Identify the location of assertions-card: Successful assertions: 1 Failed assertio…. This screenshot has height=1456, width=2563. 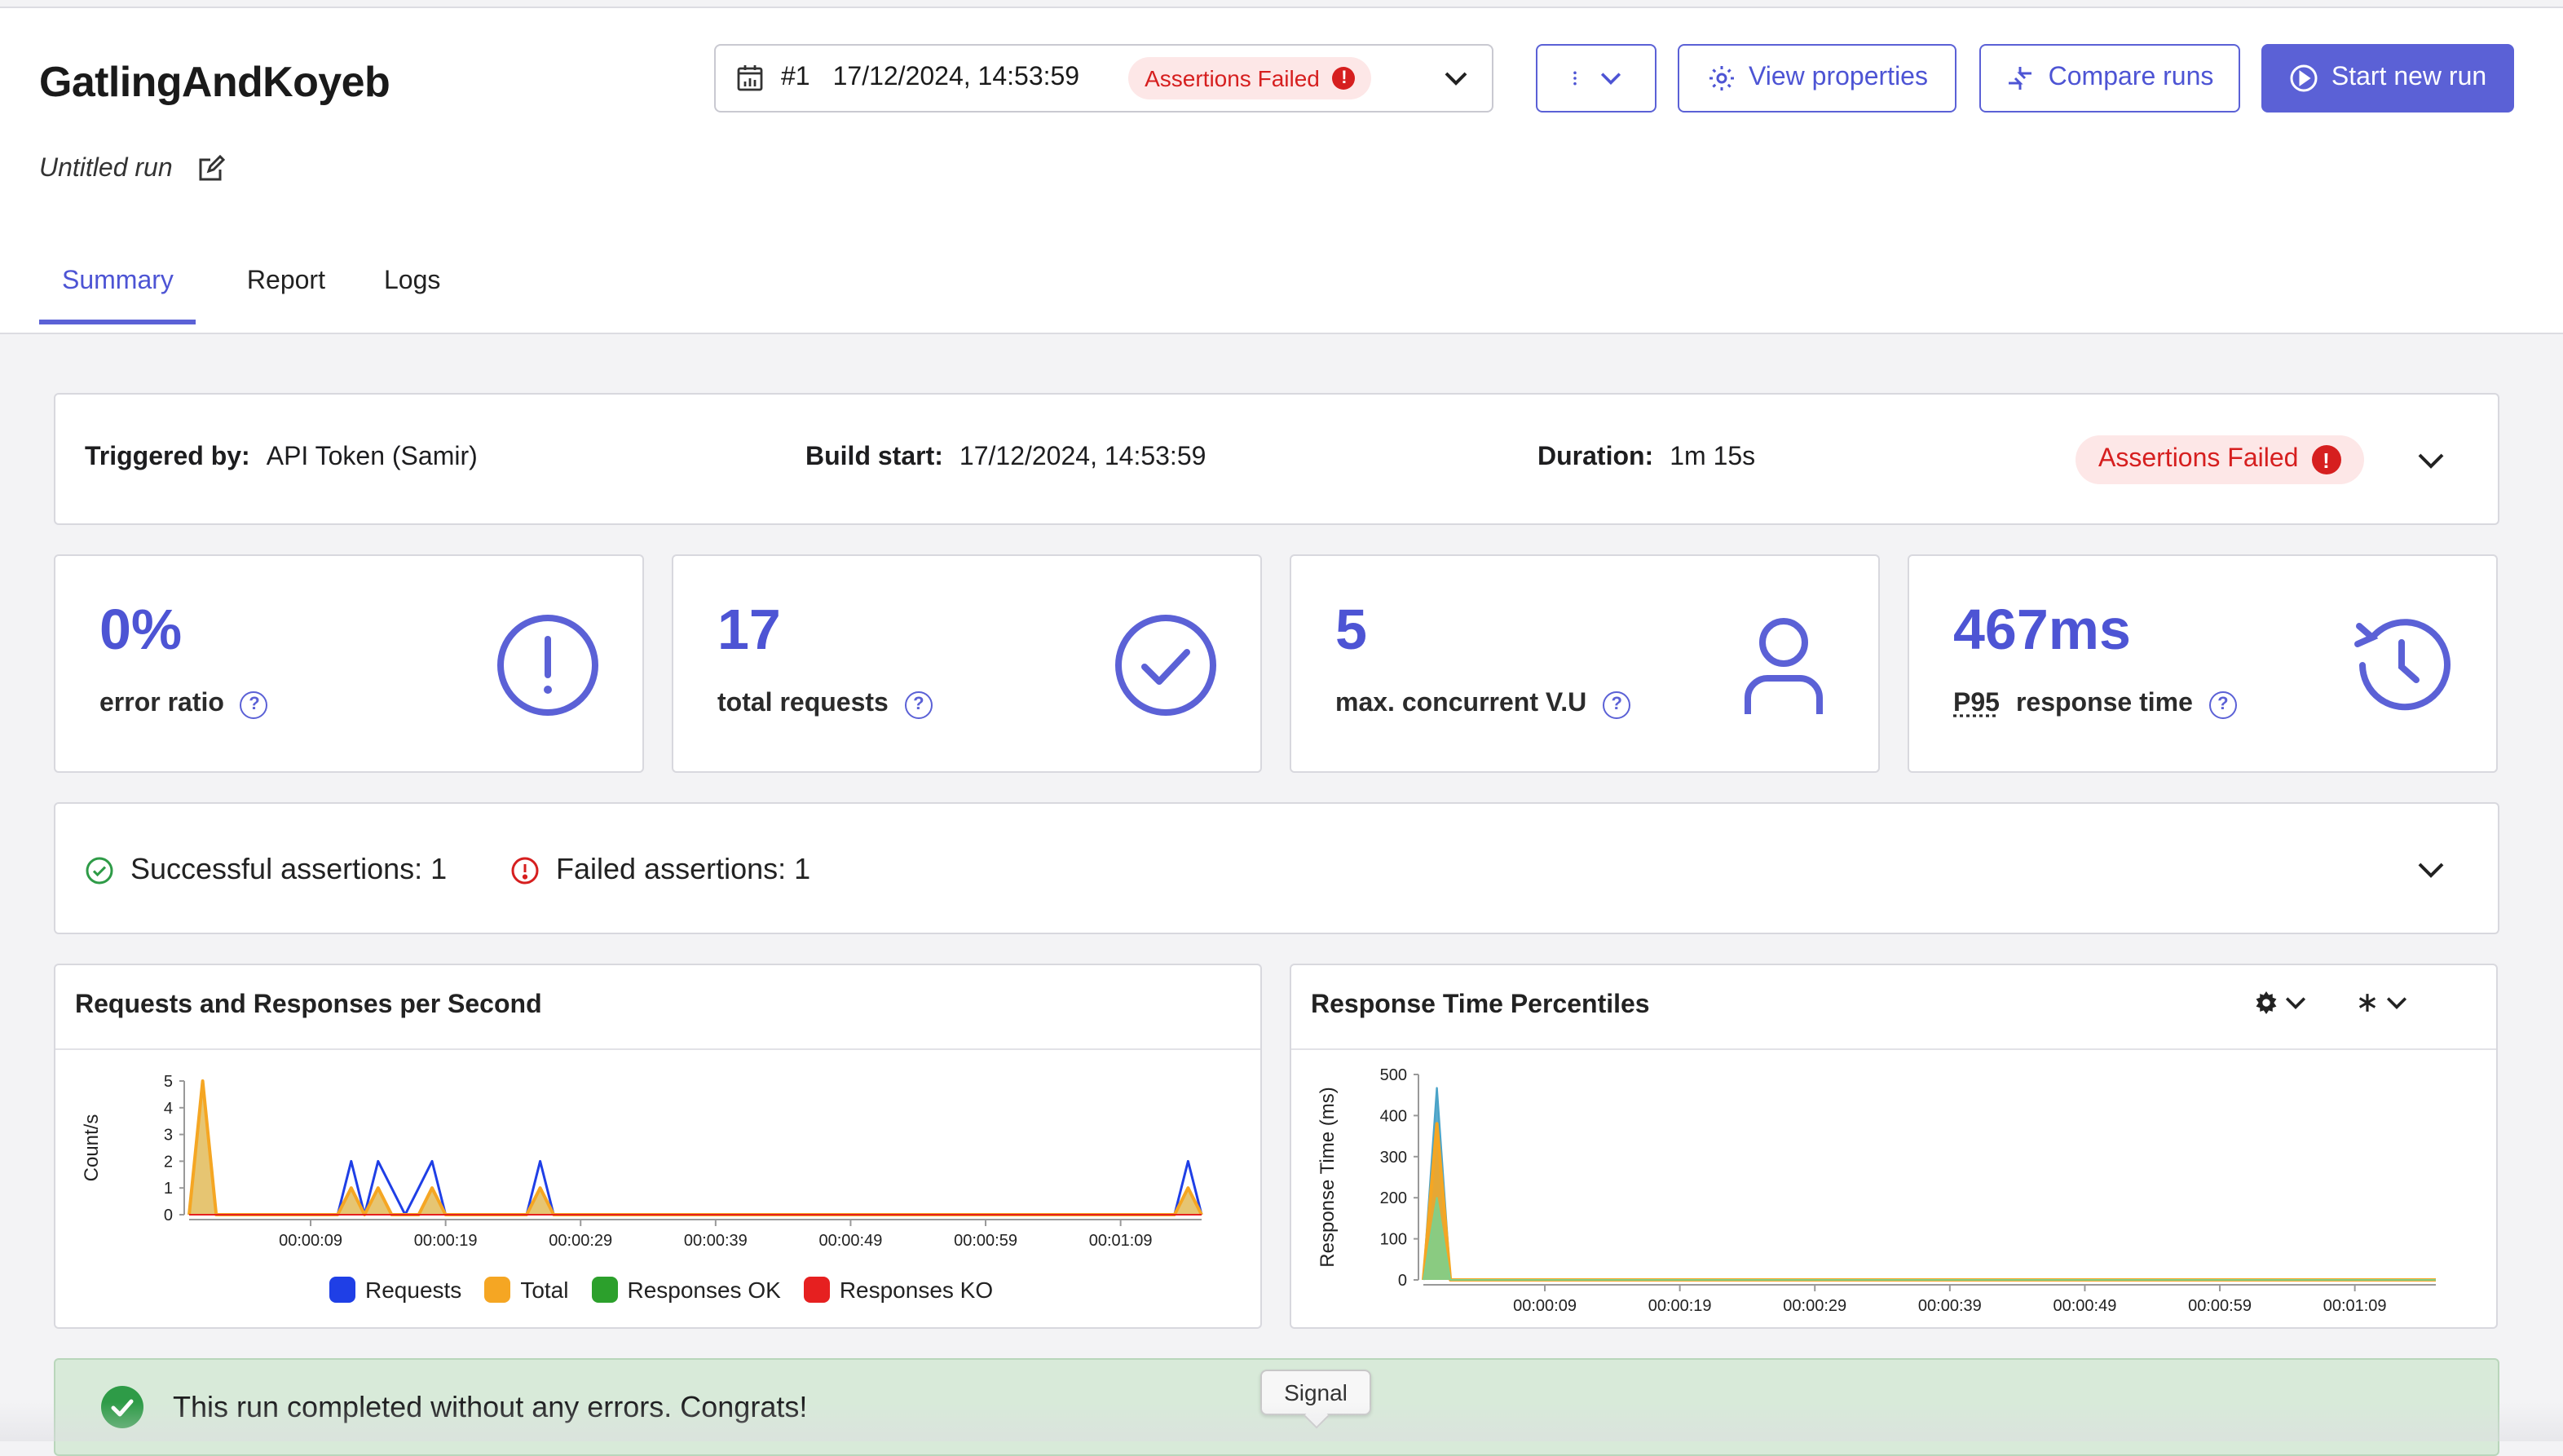
(1276, 868).